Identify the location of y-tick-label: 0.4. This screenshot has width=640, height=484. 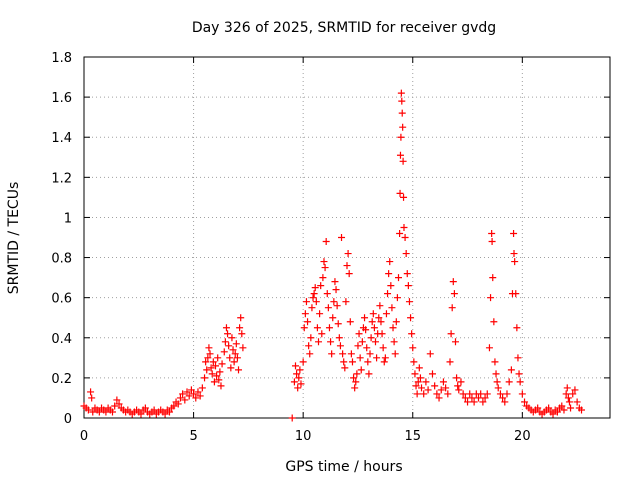
(61, 339).